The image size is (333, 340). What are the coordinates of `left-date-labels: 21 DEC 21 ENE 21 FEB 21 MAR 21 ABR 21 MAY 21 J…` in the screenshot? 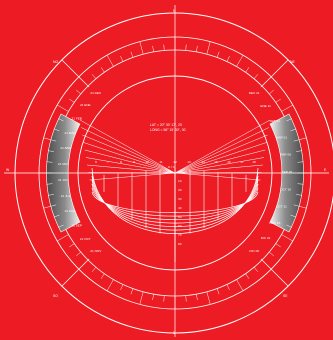 It's located at (80, 172).